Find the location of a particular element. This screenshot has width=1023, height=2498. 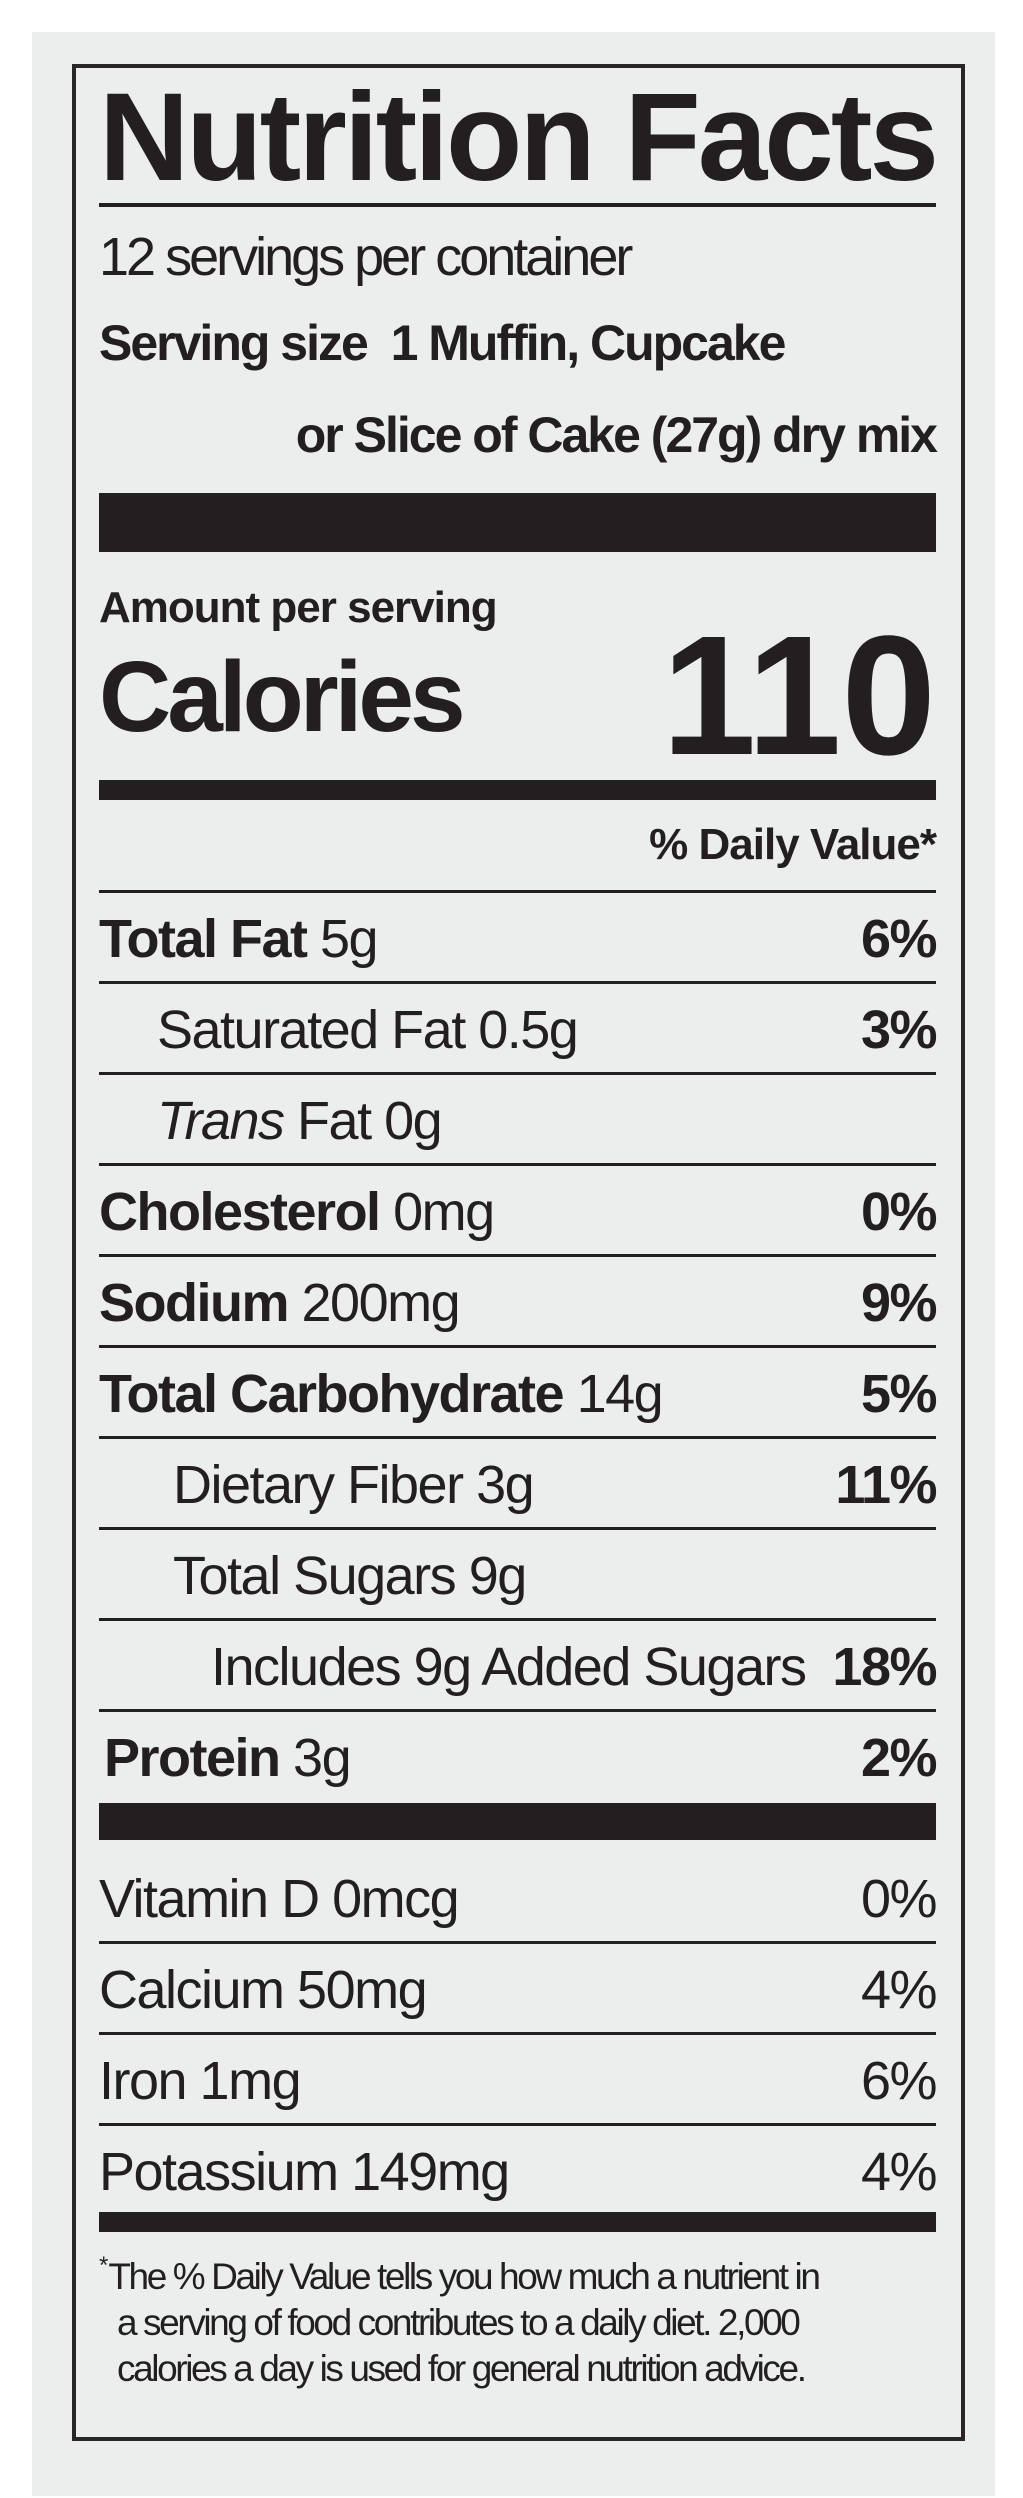

vitamin-row-potassium: Potassium 149mg 4% is located at coordinates (518, 2169).